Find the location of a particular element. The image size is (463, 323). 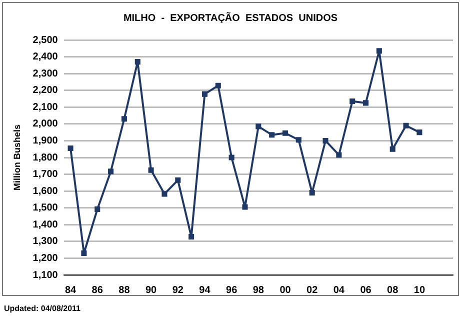

x-tick-label: 06 is located at coordinates (366, 290).